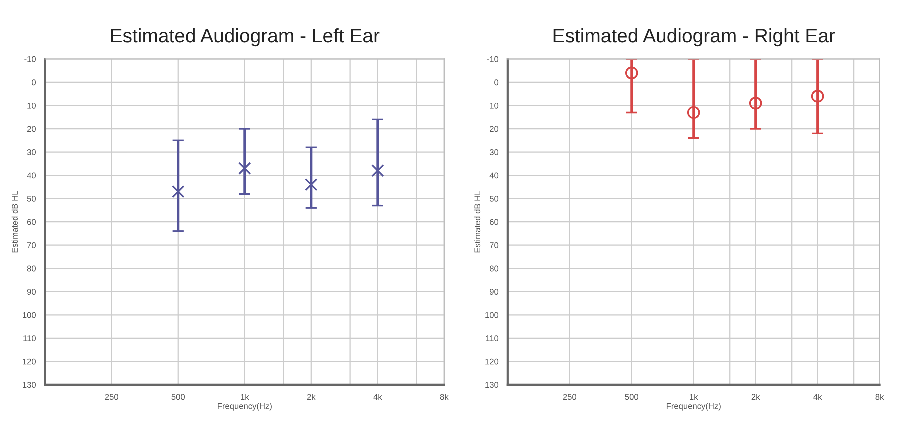  Describe the element at coordinates (245, 37) in the screenshot. I see `chart-title: Estimated Audiogram - Left Ear` at that location.